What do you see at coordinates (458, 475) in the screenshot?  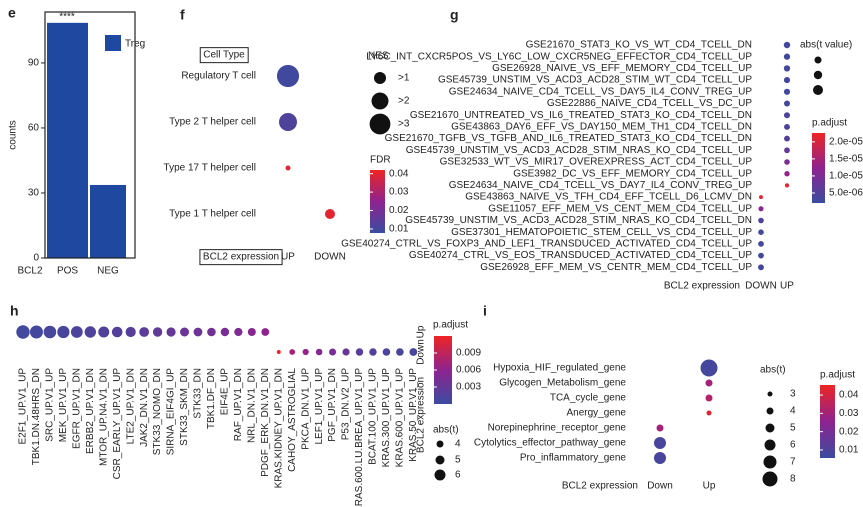 I see `size-legend-label: 6` at bounding box center [458, 475].